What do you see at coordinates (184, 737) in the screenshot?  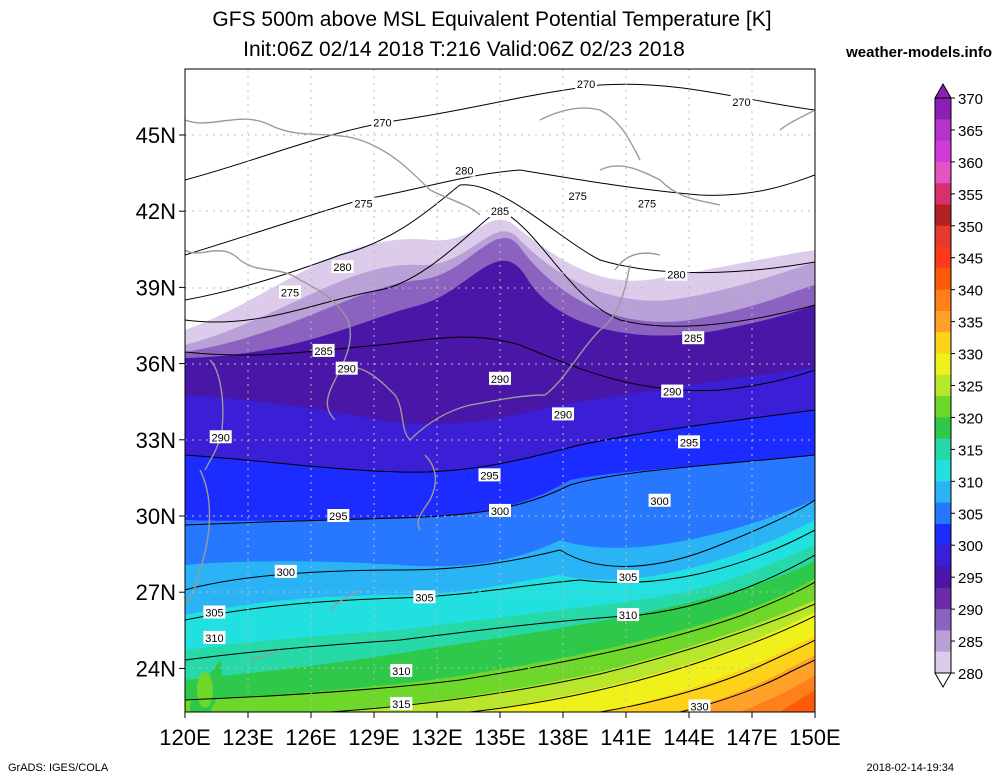 I see `lon-label: 120E` at bounding box center [184, 737].